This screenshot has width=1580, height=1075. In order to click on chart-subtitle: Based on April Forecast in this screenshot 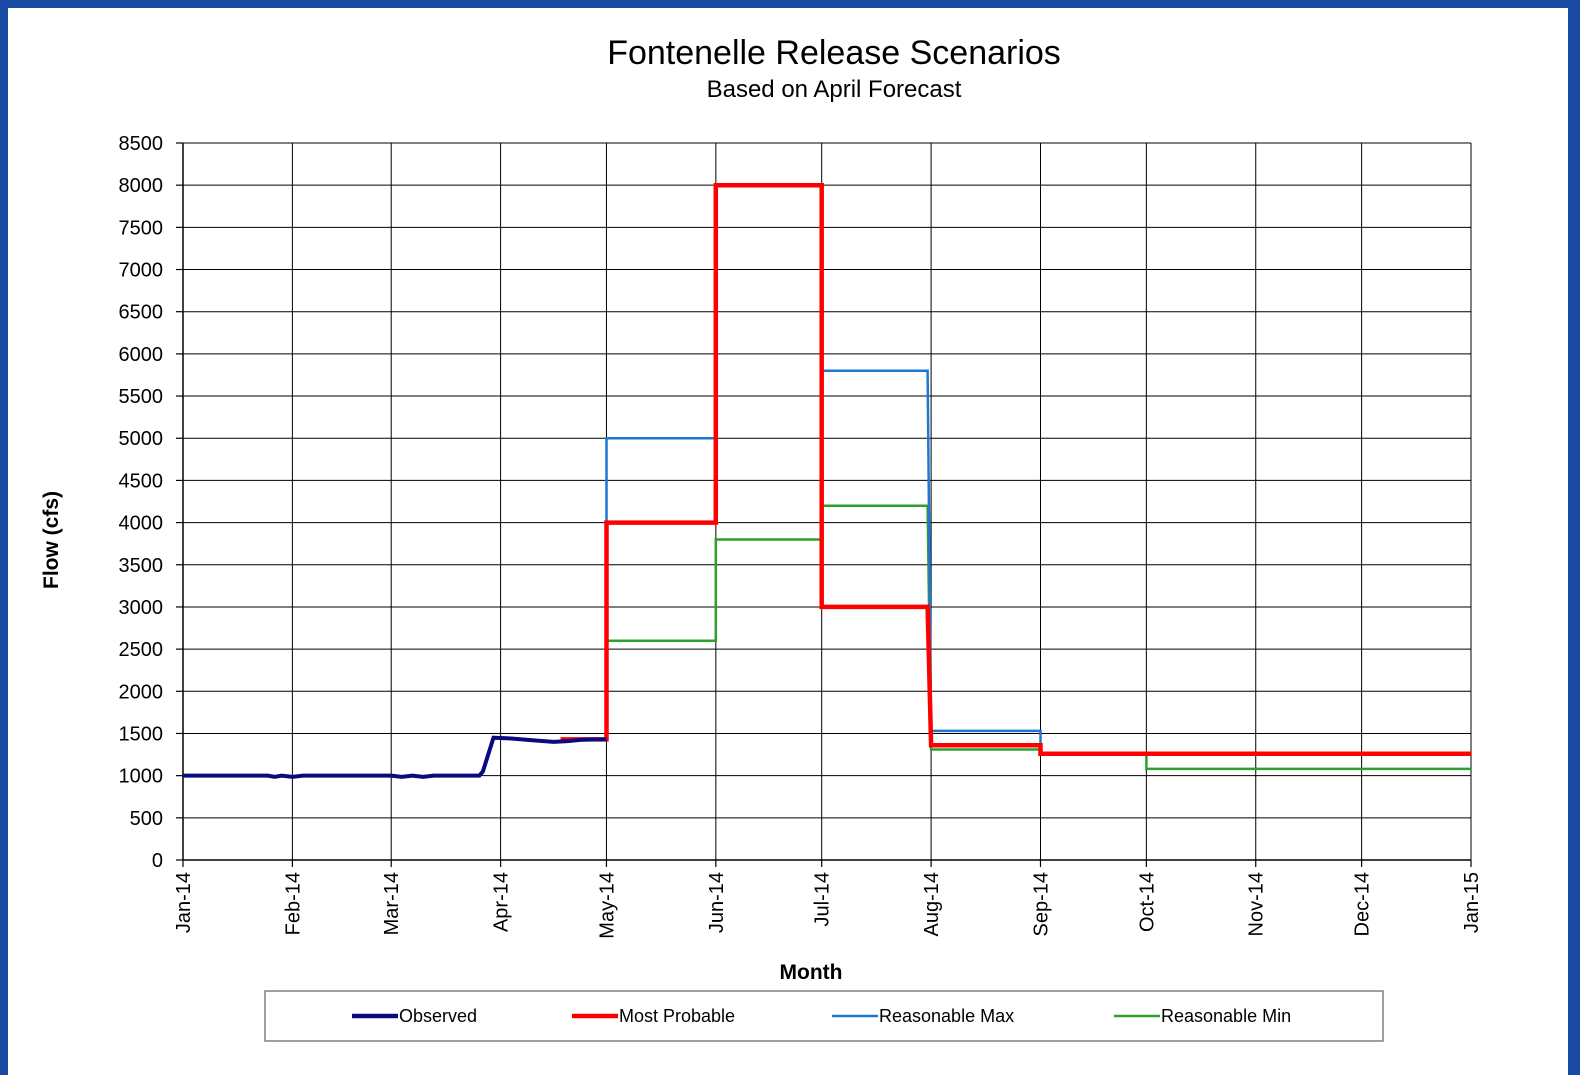, I will do `click(834, 89)`.